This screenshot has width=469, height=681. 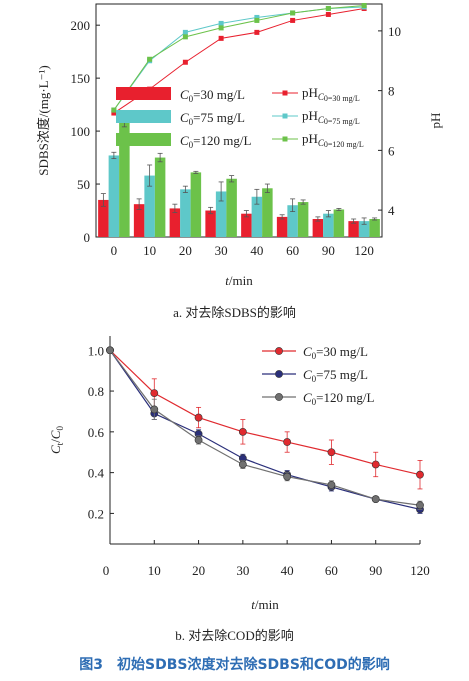 What do you see at coordinates (96, 391) in the screenshot?
I see `y-tick-label: 0.8` at bounding box center [96, 391].